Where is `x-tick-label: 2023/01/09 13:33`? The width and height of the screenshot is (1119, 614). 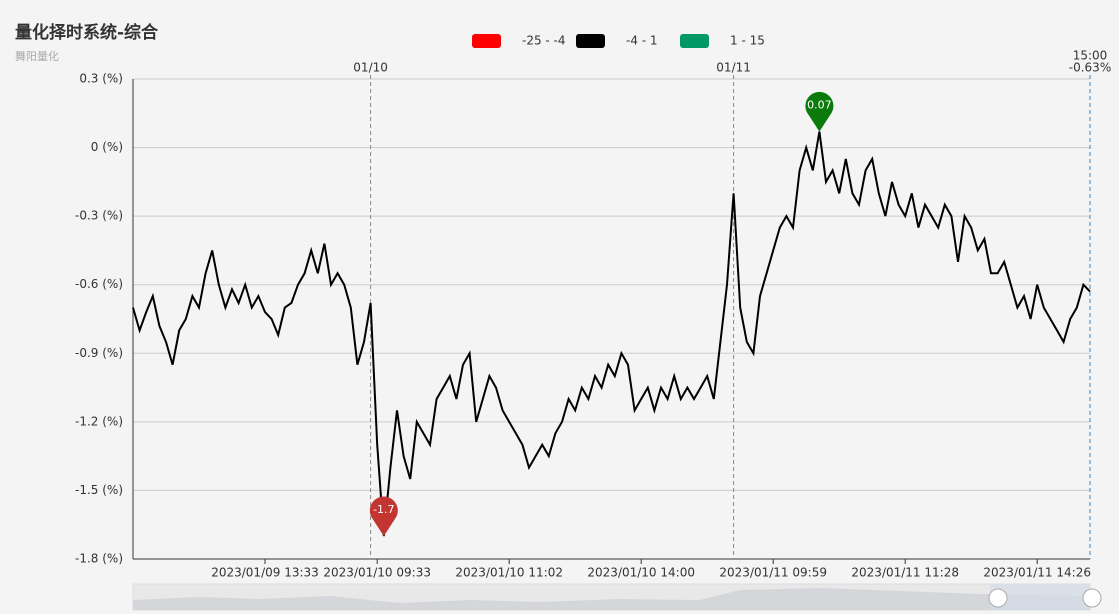
x-tick-label: 2023/01/09 13:33 is located at coordinates (265, 573).